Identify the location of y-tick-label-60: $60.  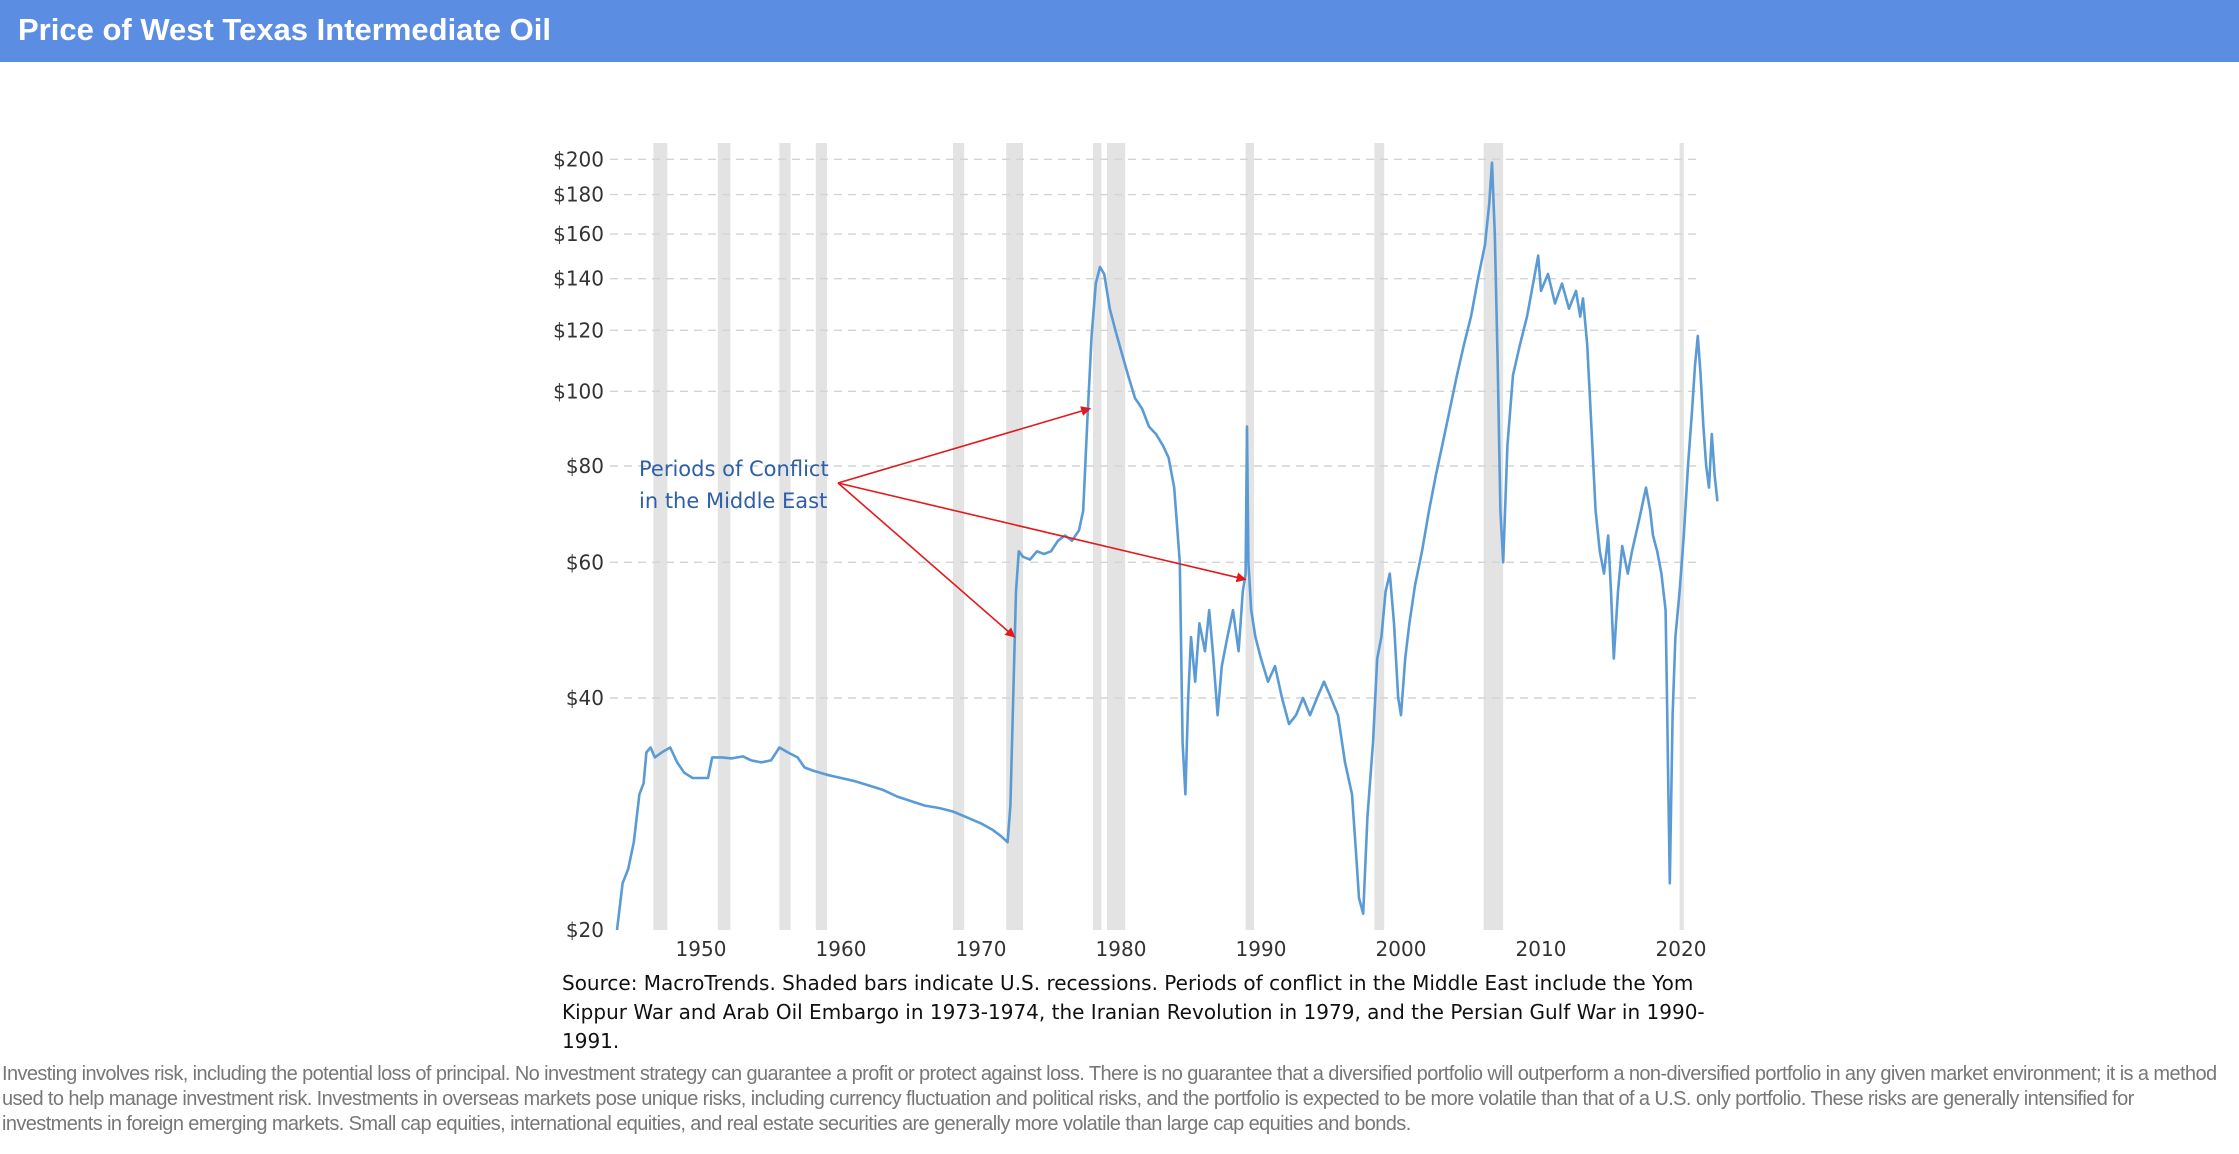
(585, 562).